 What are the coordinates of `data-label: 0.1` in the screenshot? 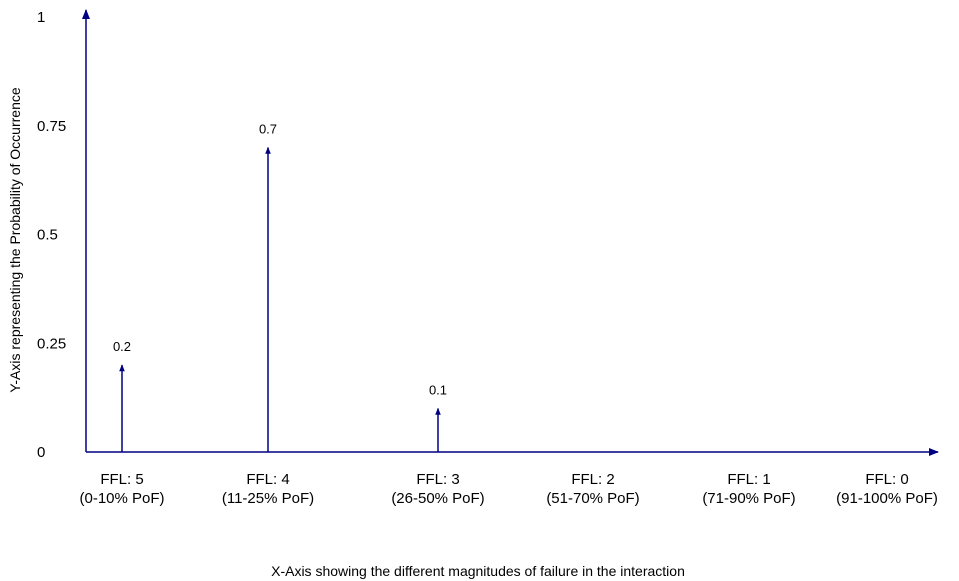 It's located at (438, 390).